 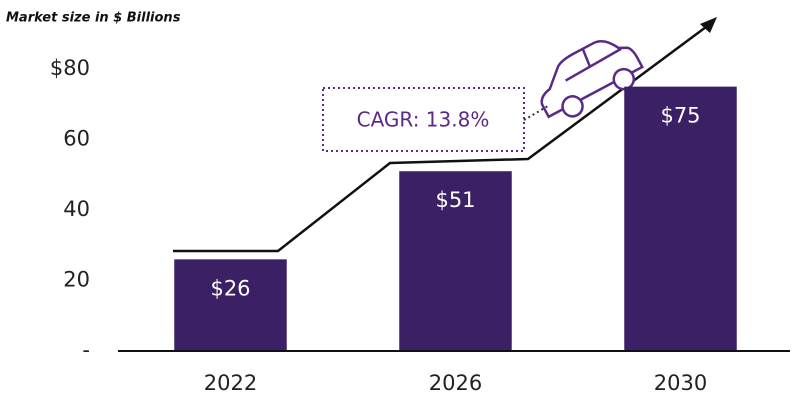 I want to click on value-label: $26, so click(x=230, y=288).